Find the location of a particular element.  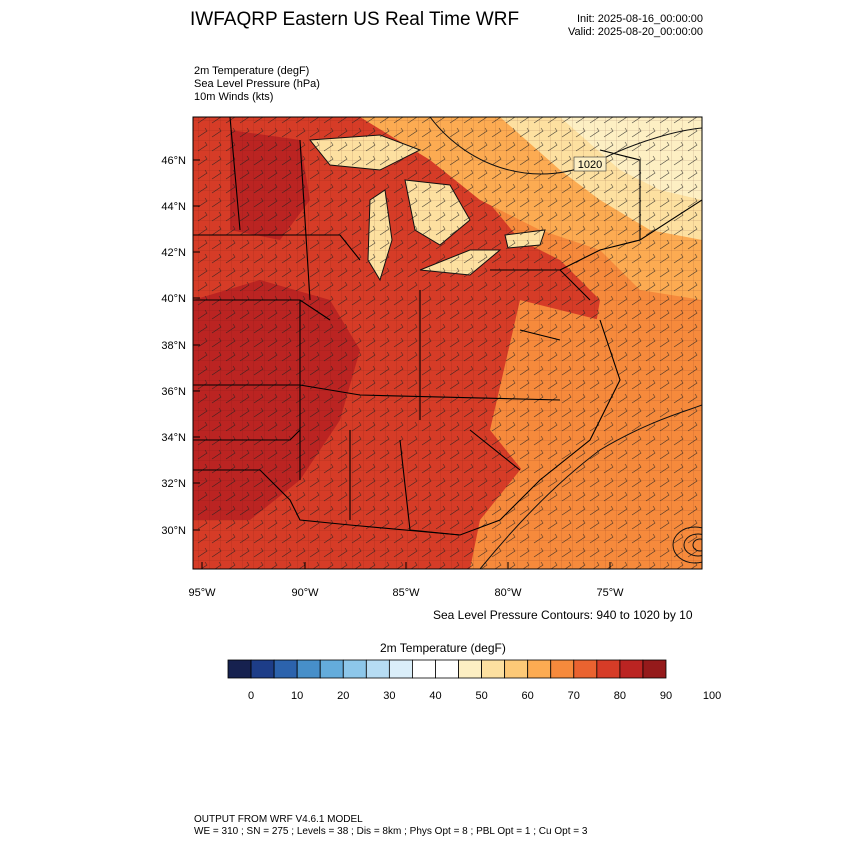

field-pressure: Sea Level Pressure (hPa) is located at coordinates (257, 84).